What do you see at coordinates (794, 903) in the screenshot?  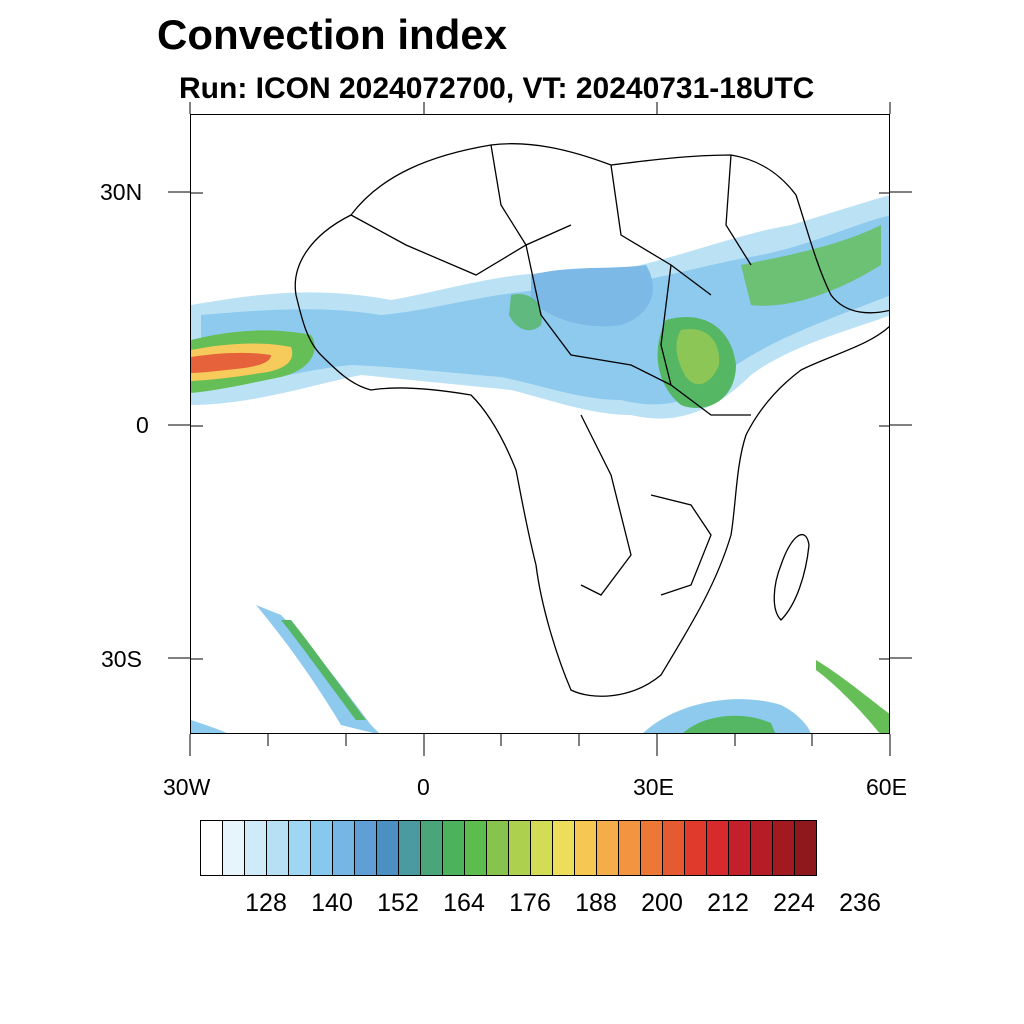 I see `colorbar-tick-label: 224` at bounding box center [794, 903].